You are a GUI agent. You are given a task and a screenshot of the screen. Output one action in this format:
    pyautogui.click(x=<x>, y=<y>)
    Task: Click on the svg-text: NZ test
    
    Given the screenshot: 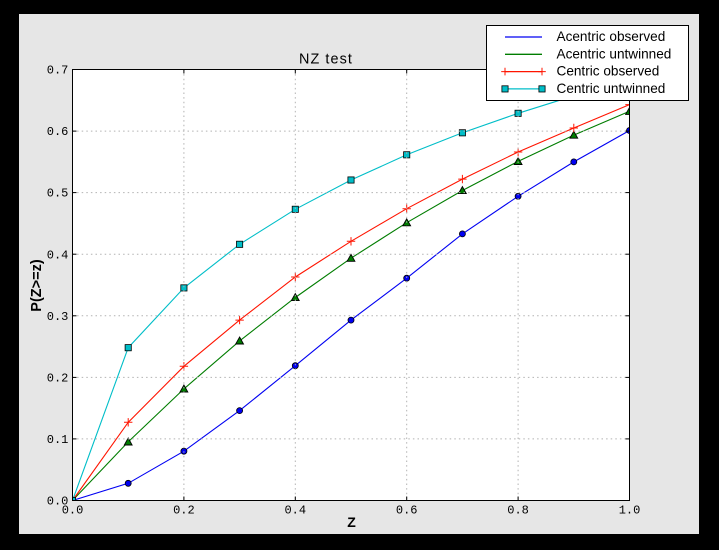 What is the action you would take?
    pyautogui.click(x=326, y=60)
    